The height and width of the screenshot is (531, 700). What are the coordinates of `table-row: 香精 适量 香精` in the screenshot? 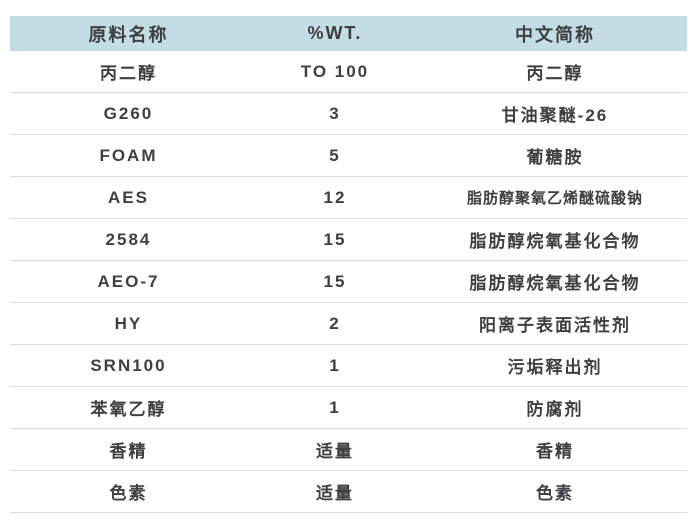 It's located at (348, 450).